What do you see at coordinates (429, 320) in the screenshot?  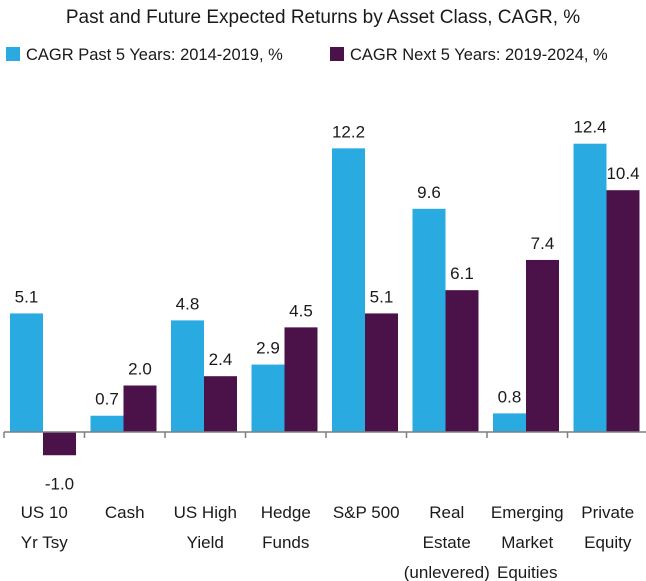 I see `bar-series-1-real-estate-unlevered` at bounding box center [429, 320].